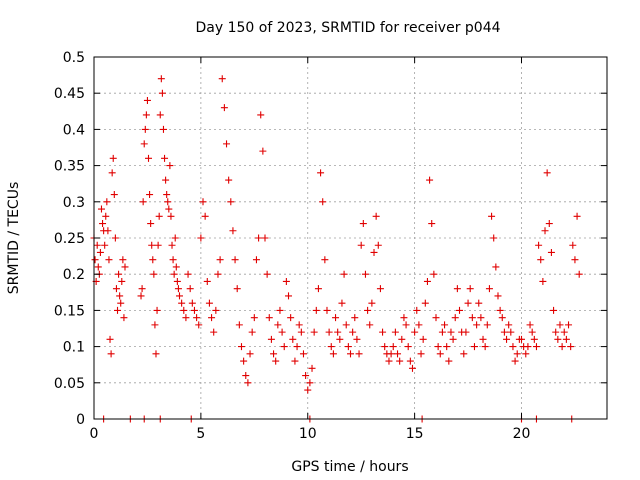 This screenshot has width=640, height=480. I want to click on x-tick-labels: 0 5 10 15 20, so click(310, 434).